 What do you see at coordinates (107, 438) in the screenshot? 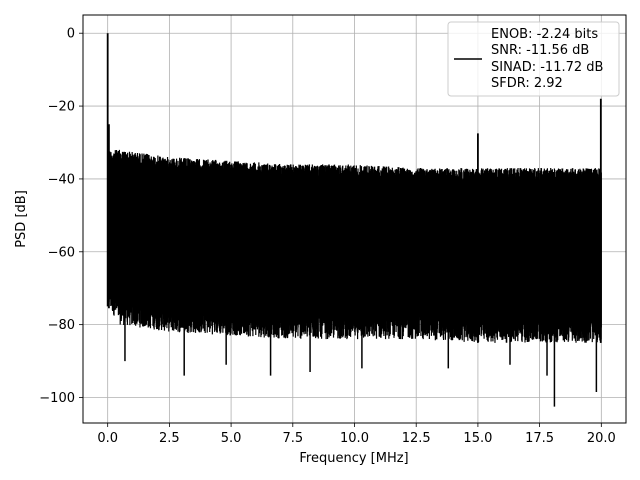
I see `x-tick-label: 0.0` at bounding box center [107, 438].